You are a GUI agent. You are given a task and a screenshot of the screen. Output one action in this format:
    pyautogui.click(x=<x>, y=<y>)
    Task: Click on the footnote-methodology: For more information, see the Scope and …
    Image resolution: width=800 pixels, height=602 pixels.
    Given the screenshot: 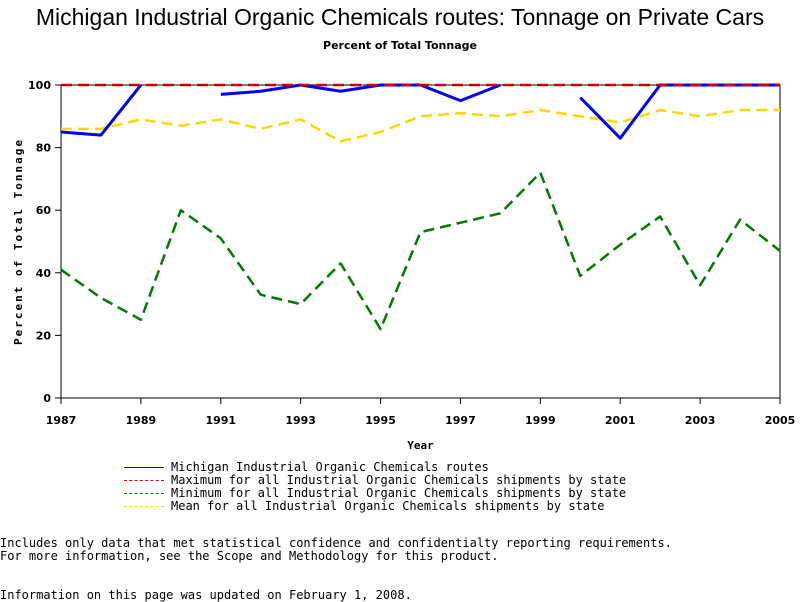 What is the action you would take?
    pyautogui.click(x=249, y=556)
    